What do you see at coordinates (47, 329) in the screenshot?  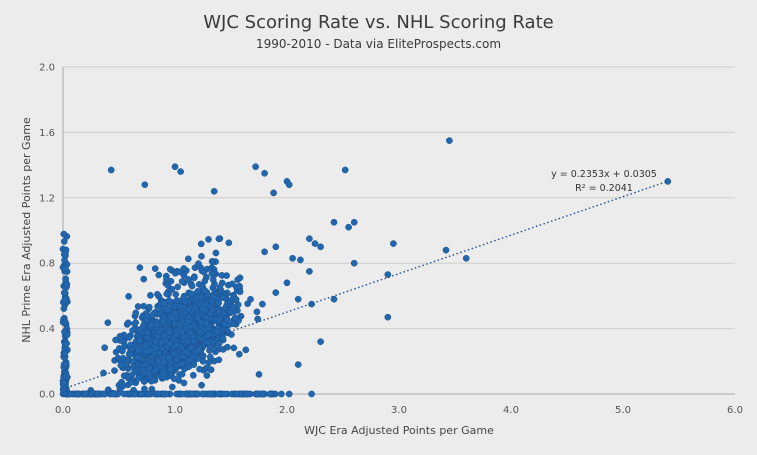 I see `y-tick-label: 0.4` at bounding box center [47, 329].